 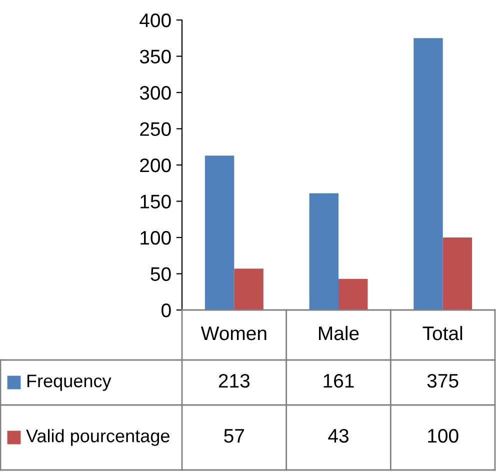 I want to click on x-tick-label: Male, so click(x=339, y=333).